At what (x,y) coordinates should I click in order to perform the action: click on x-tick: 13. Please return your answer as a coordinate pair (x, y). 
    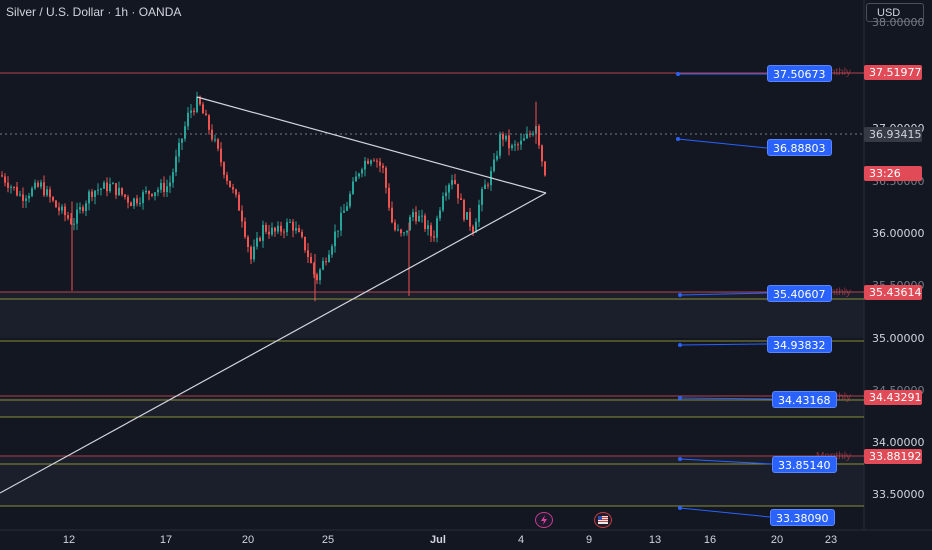
    Looking at the image, I should click on (655, 540).